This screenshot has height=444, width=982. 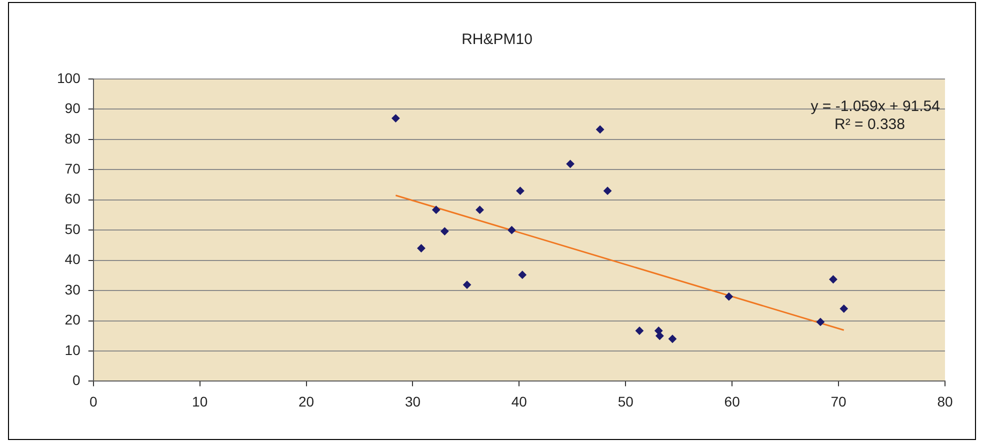 What do you see at coordinates (69, 78) in the screenshot?
I see `y-tick-label: 100` at bounding box center [69, 78].